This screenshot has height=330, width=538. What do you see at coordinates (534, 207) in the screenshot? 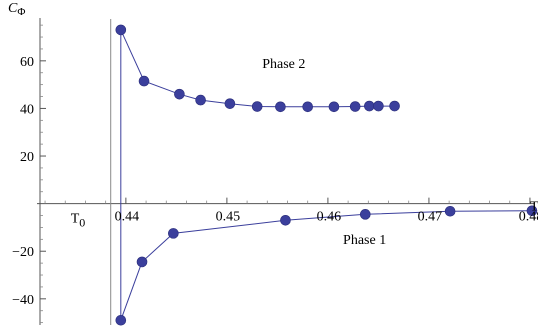
I see `x-axis-label: T` at bounding box center [534, 207].